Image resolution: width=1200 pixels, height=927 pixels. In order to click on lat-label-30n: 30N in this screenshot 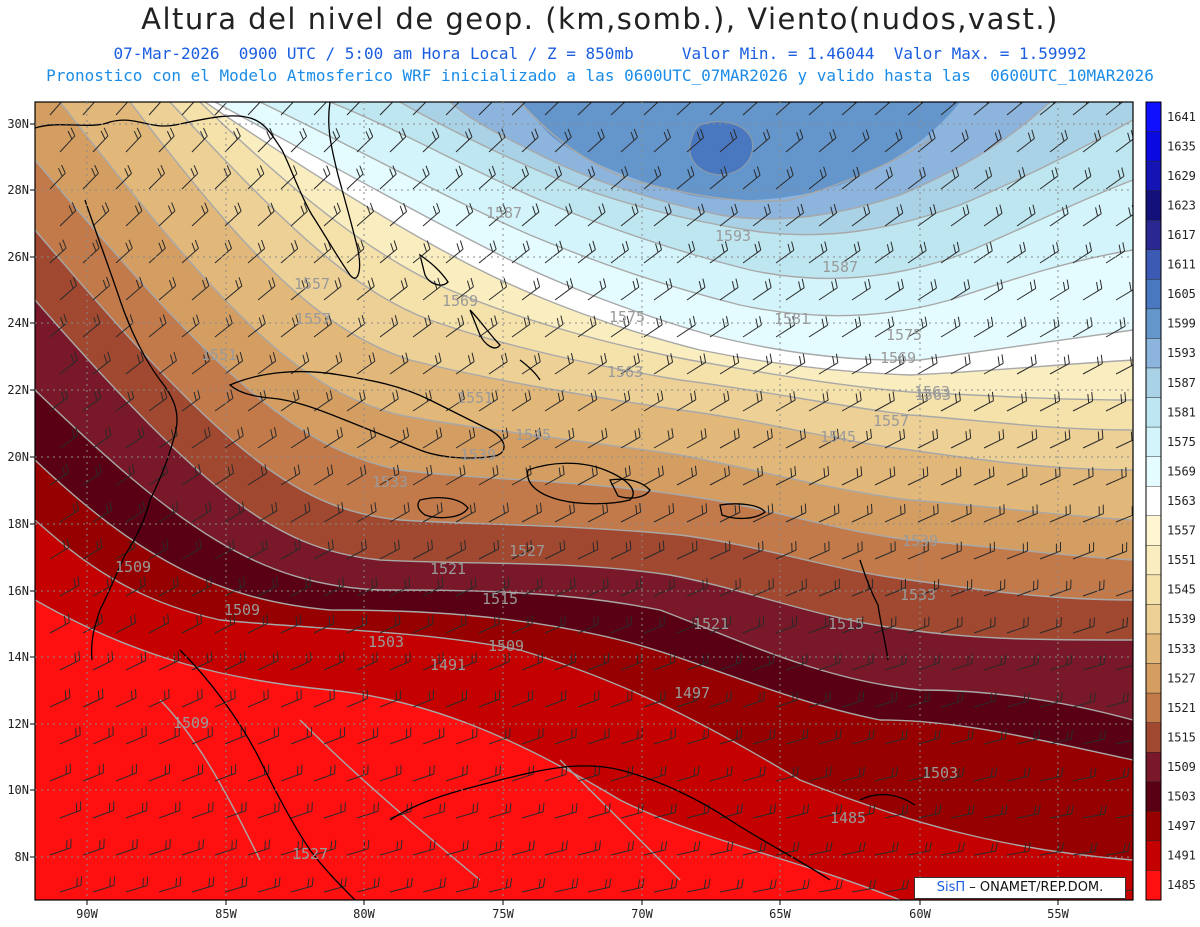, I will do `click(18, 124)`.